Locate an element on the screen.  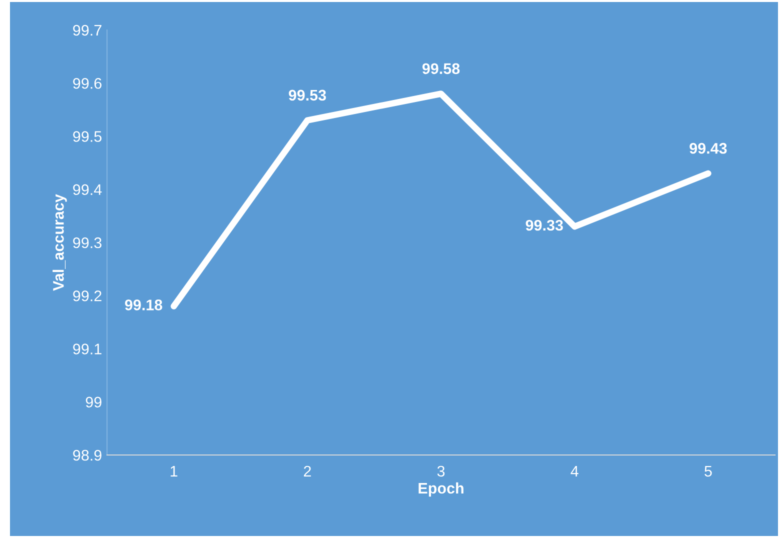
y-tick-label: 98.9 is located at coordinates (87, 455).